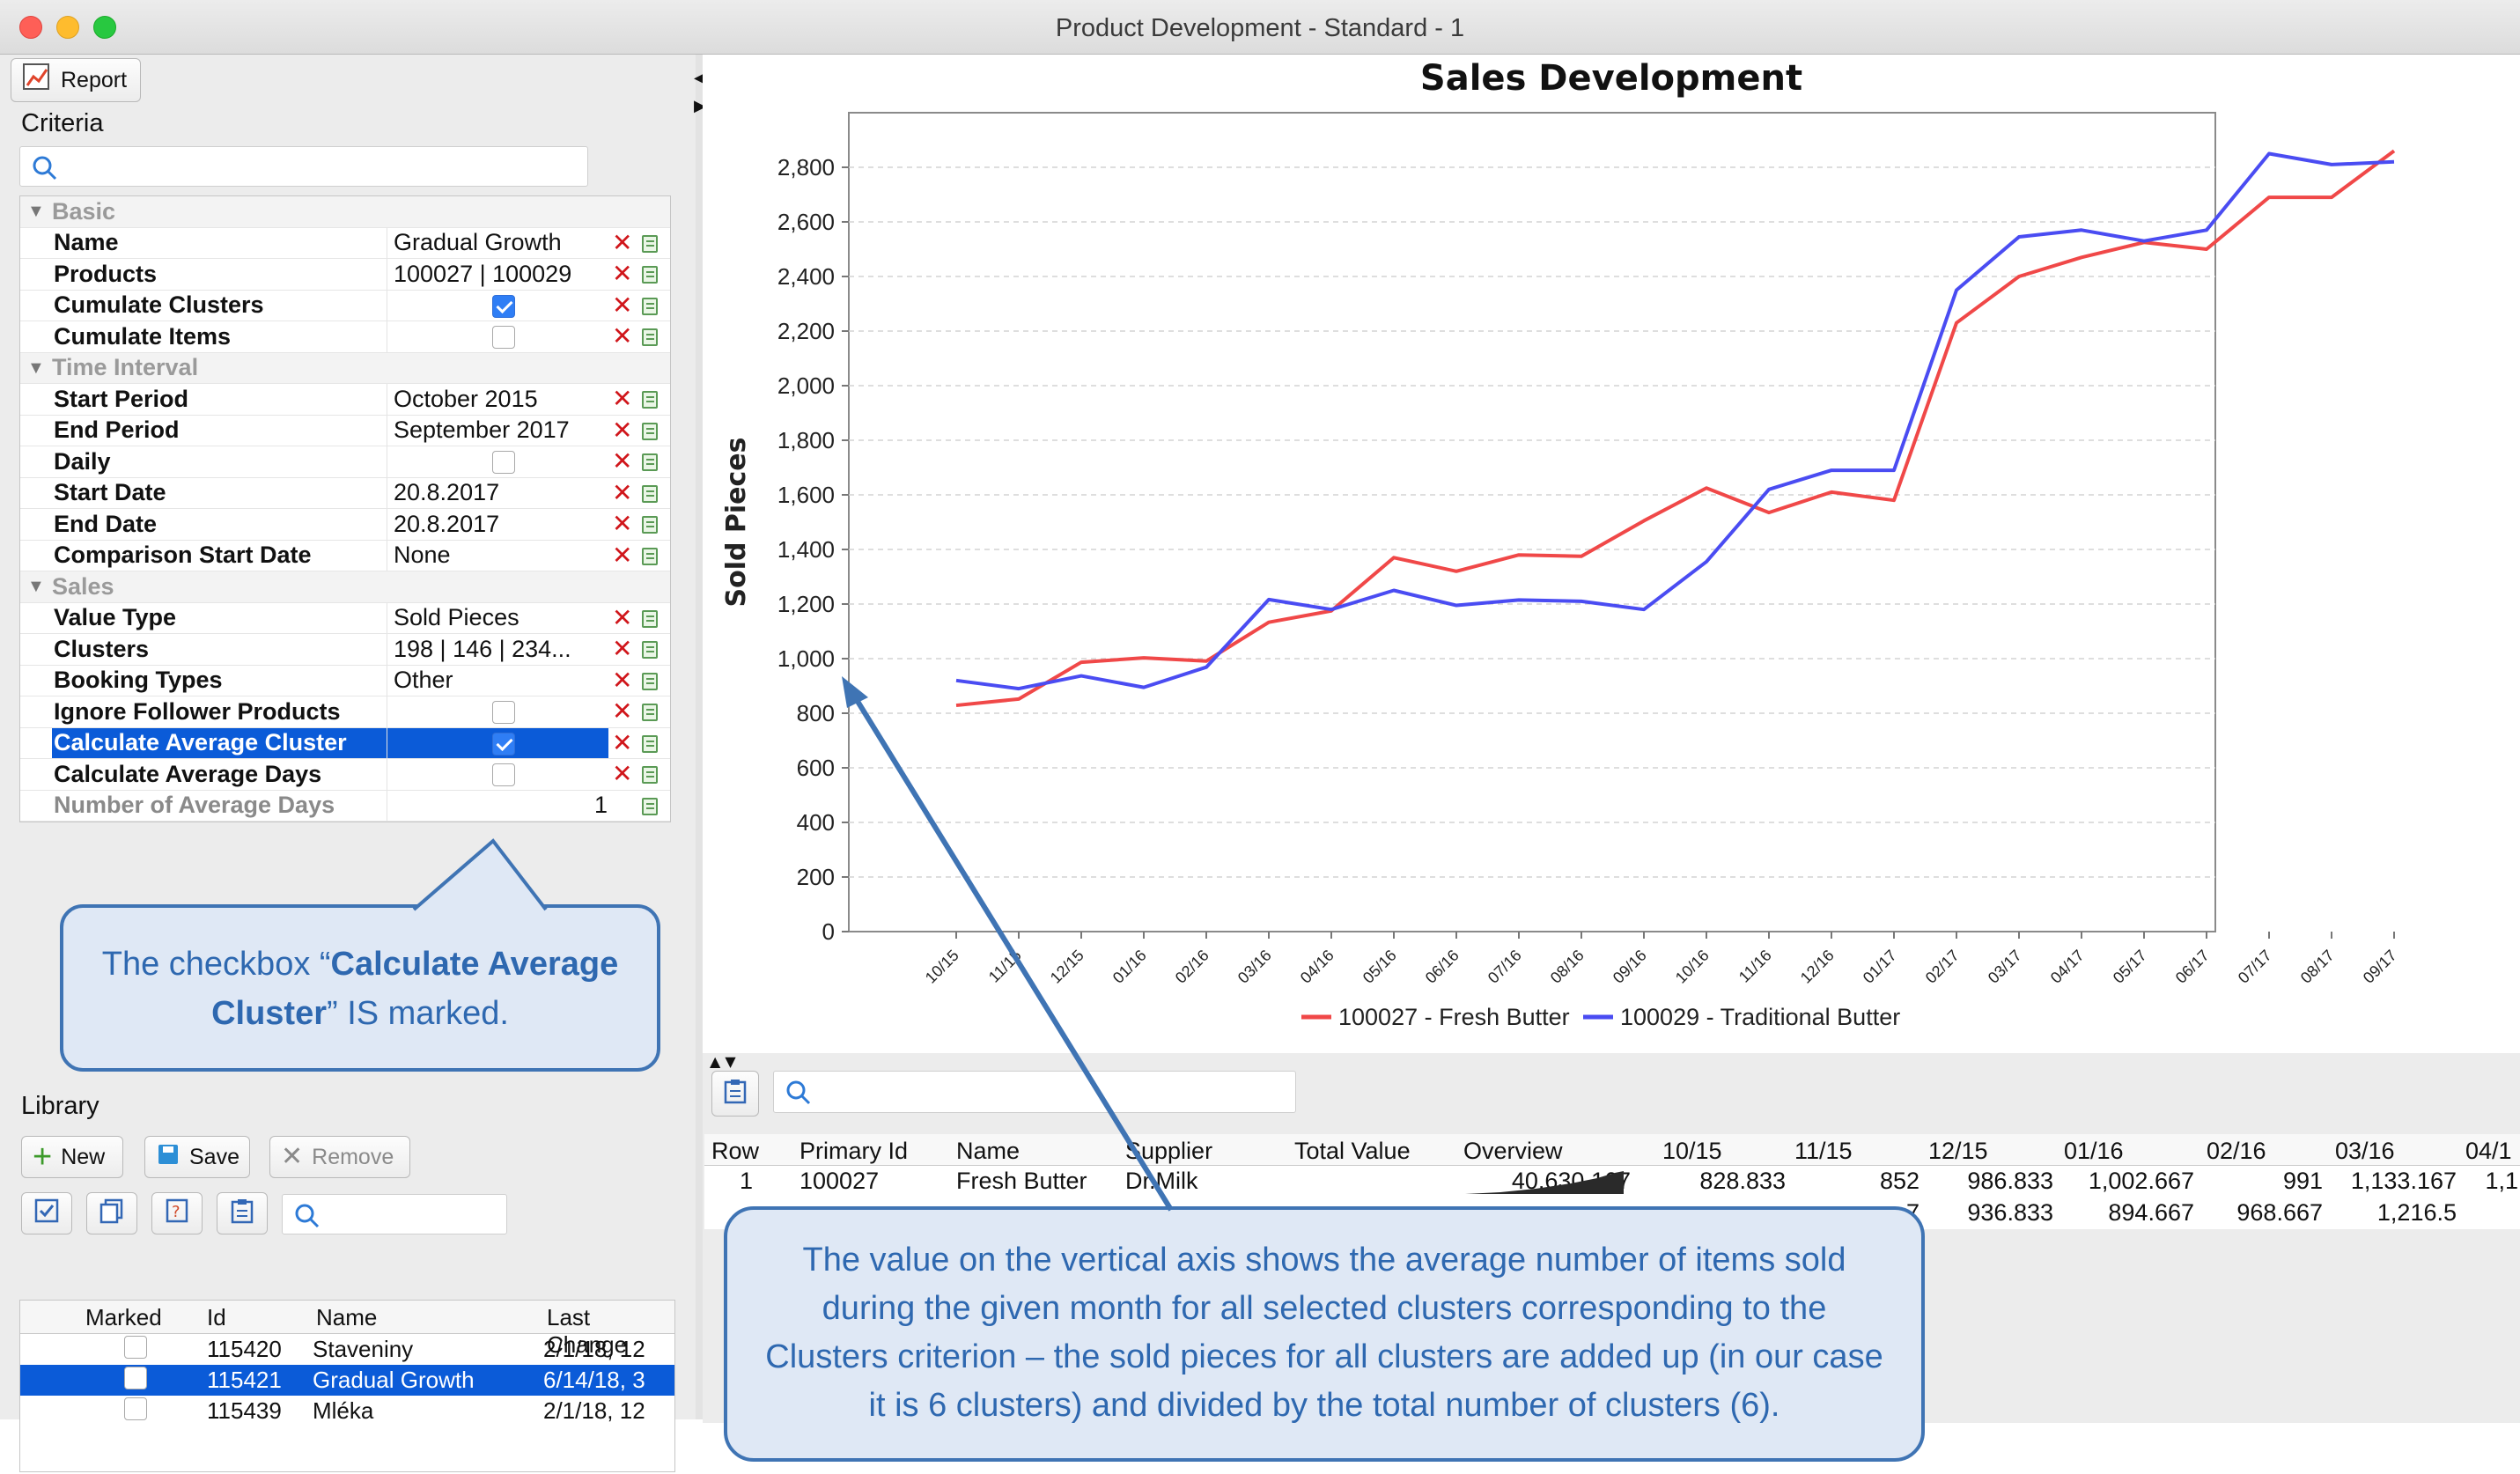 The width and height of the screenshot is (2520, 1474). Describe the element at coordinates (345, 337) in the screenshot. I see `criteria-row: Cumulate Items ✕` at that location.